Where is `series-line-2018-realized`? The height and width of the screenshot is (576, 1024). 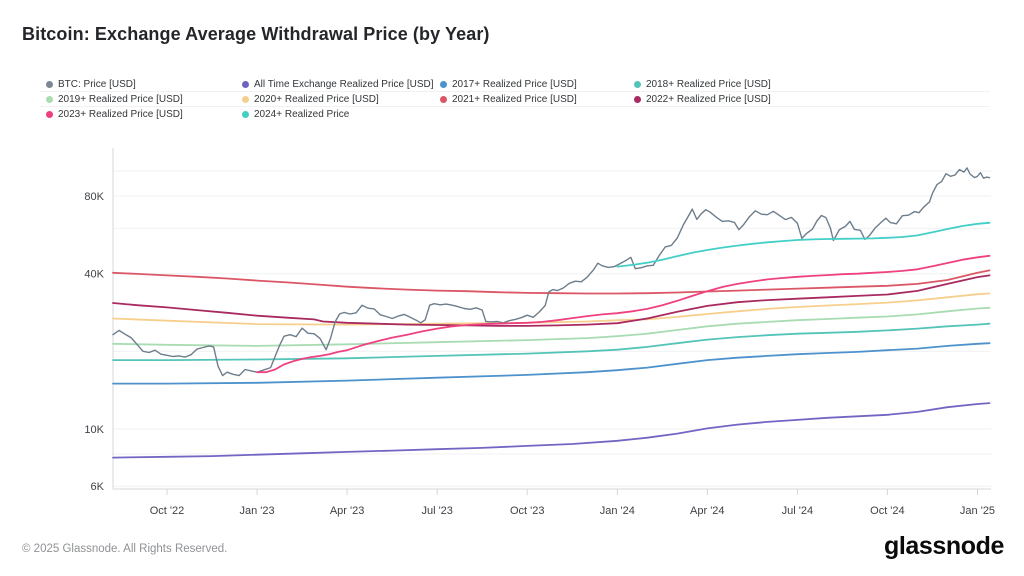
series-line-2018-realized is located at coordinates (551, 342).